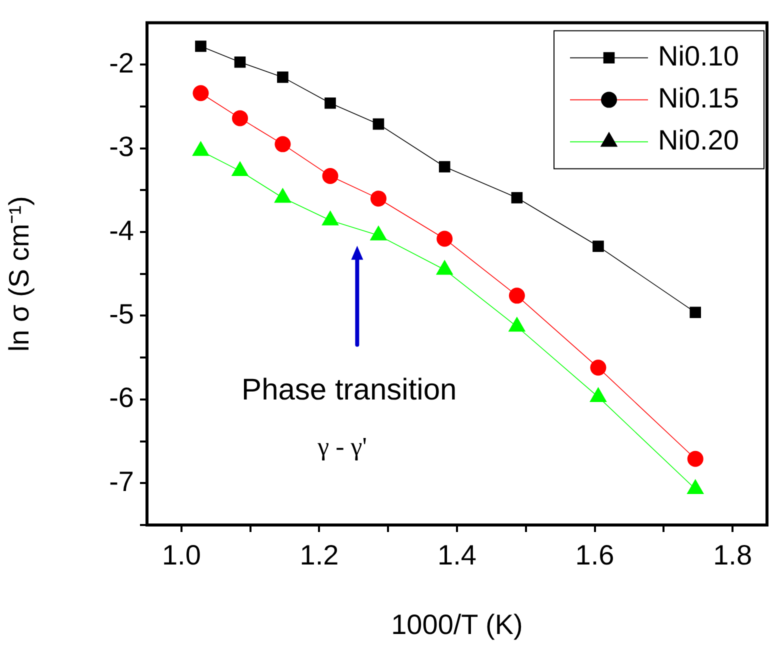  I want to click on x-tick-label: 1.8, so click(732, 555).